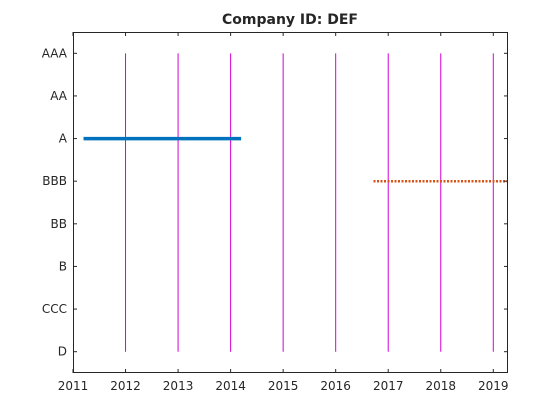 This screenshot has height=420, width=560. Describe the element at coordinates (59, 96) in the screenshot. I see `y-tick-label: AA` at that location.